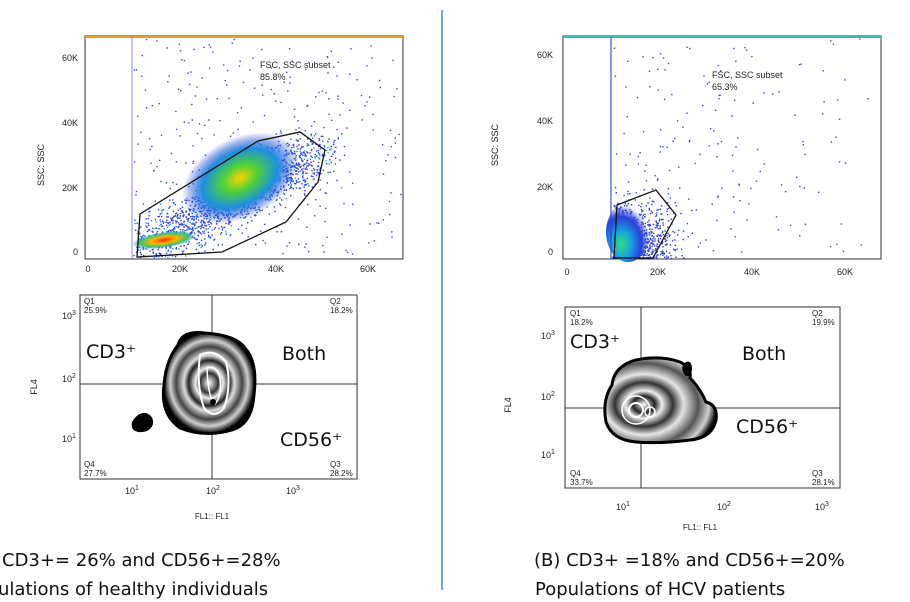 This screenshot has width=910, height=602. I want to click on quadrant-q4-label: Q4, so click(575, 473).